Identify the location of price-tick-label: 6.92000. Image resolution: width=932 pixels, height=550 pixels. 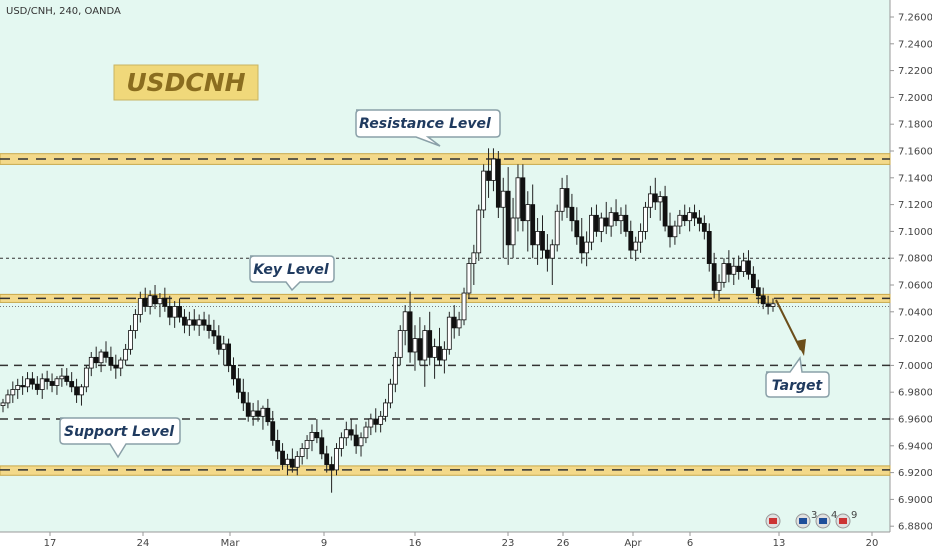
(915, 473).